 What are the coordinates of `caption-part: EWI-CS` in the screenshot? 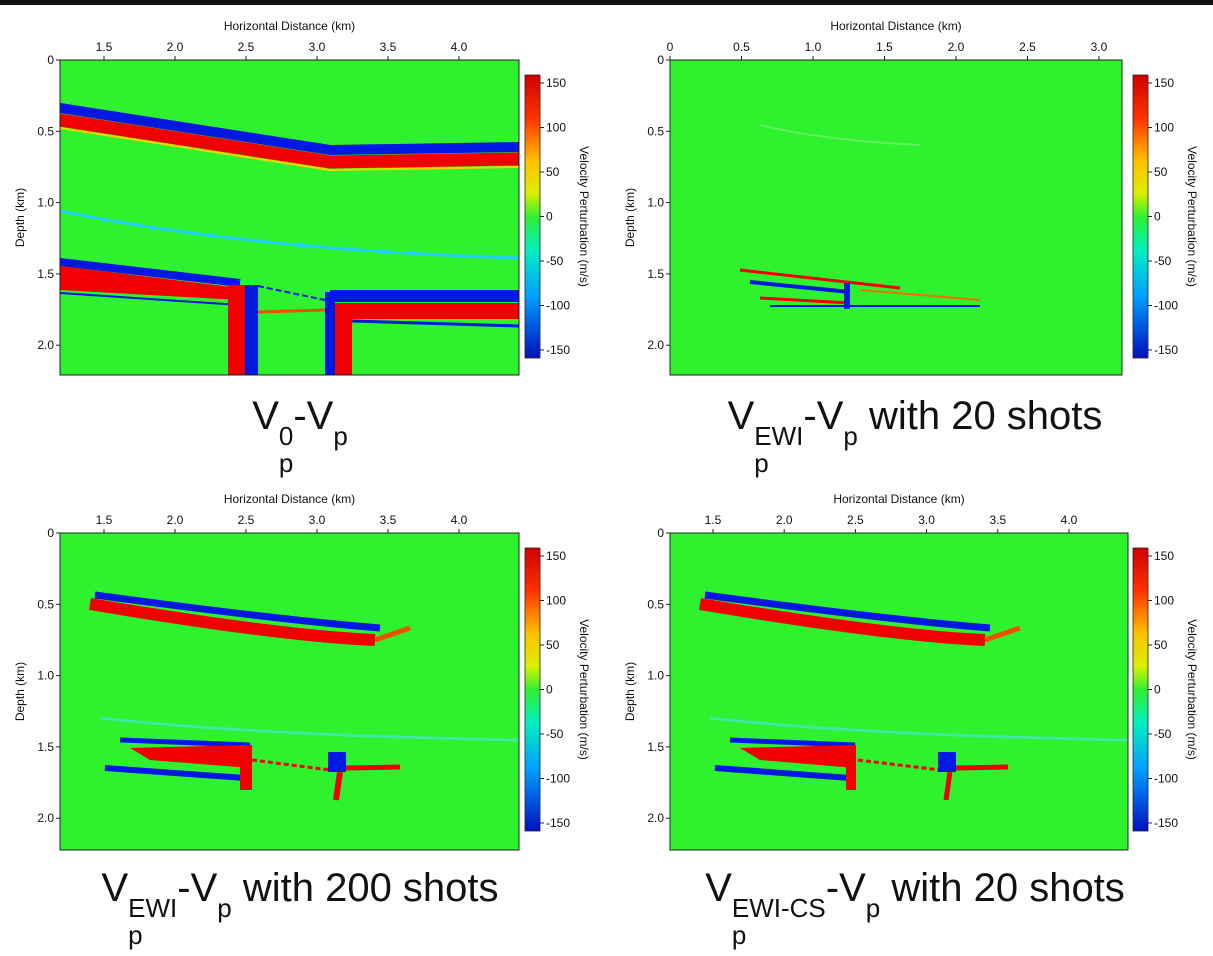 It's located at (778, 908).